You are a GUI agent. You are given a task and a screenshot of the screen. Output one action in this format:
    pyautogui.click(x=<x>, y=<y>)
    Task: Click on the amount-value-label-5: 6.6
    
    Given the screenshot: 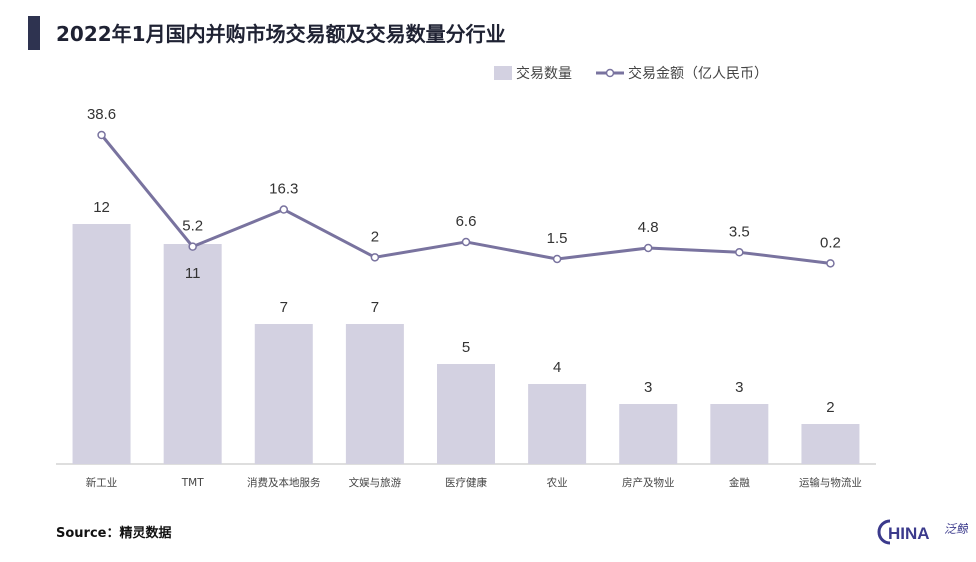 What is the action you would take?
    pyautogui.click(x=466, y=221)
    